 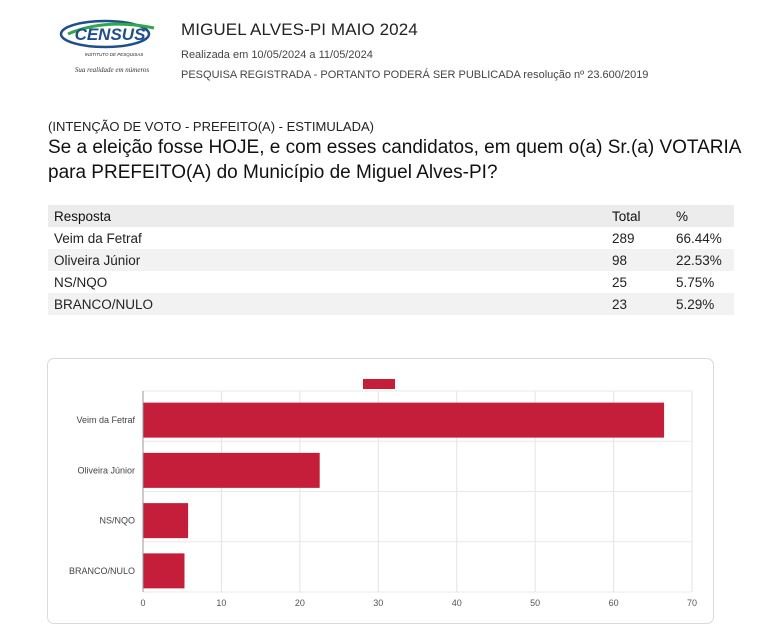 I want to click on logo-tagline: Sua realidade em números, so click(x=112, y=70).